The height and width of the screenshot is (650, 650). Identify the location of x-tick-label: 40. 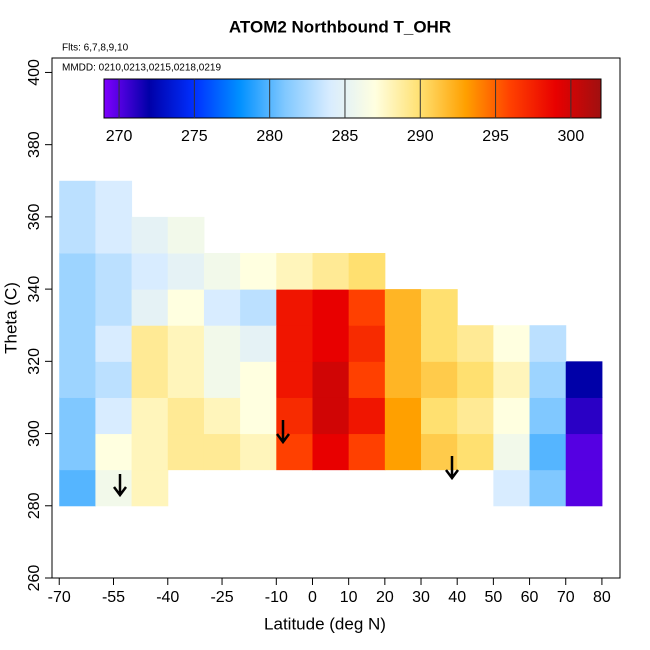
(457, 597).